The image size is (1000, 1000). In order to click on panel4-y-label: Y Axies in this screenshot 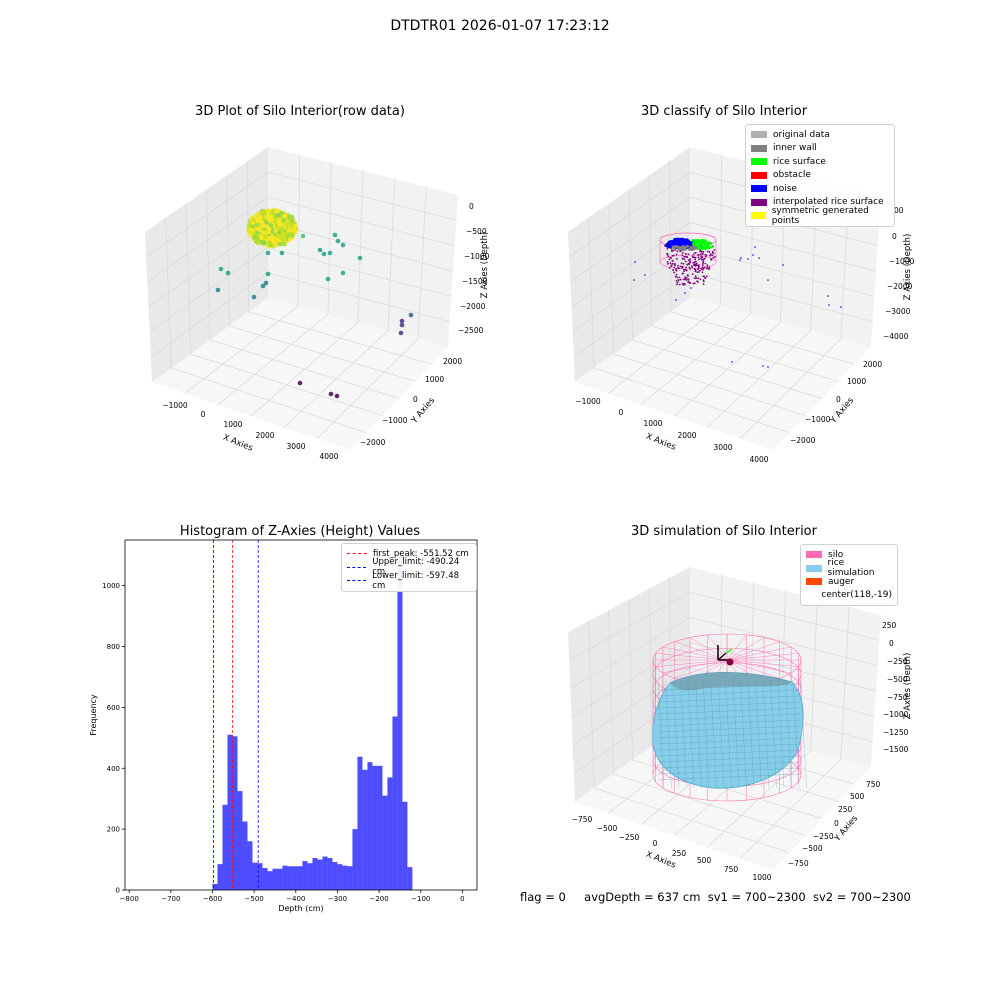, I will do `click(846, 828)`.